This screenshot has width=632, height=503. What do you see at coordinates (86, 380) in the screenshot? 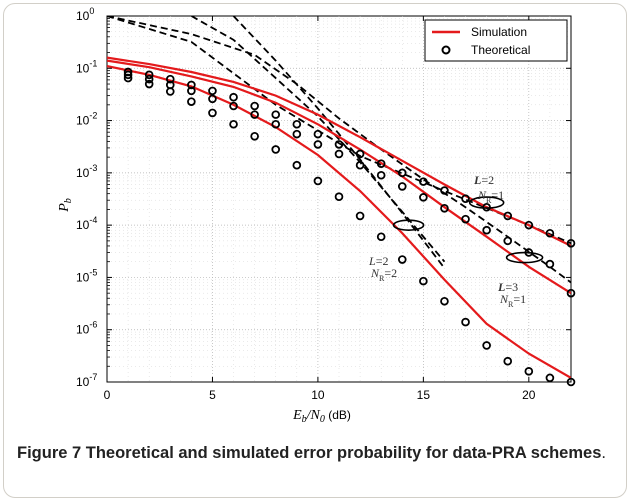
I see `y-tick-label--7: 10⁻⁷` at bounding box center [86, 380].